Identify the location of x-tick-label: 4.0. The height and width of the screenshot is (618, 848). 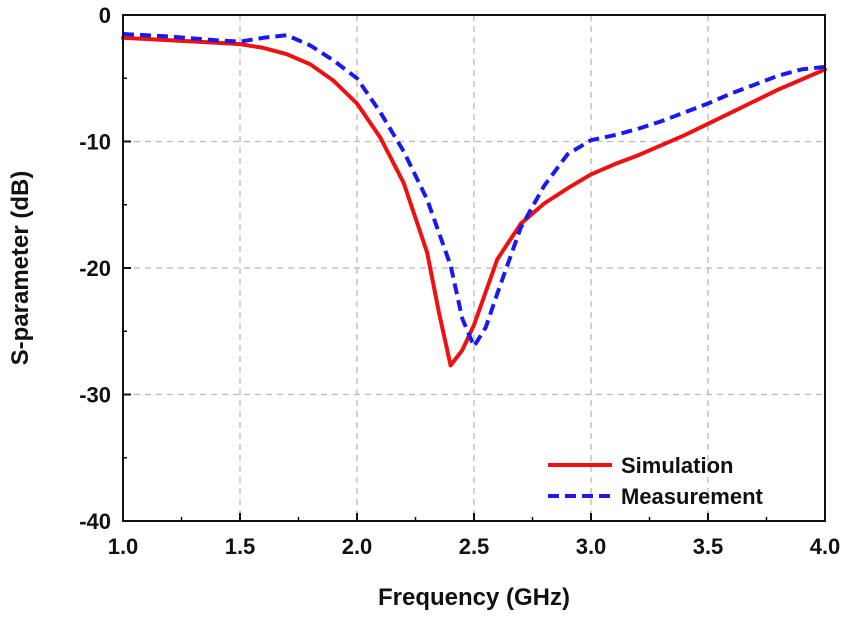
(825, 546).